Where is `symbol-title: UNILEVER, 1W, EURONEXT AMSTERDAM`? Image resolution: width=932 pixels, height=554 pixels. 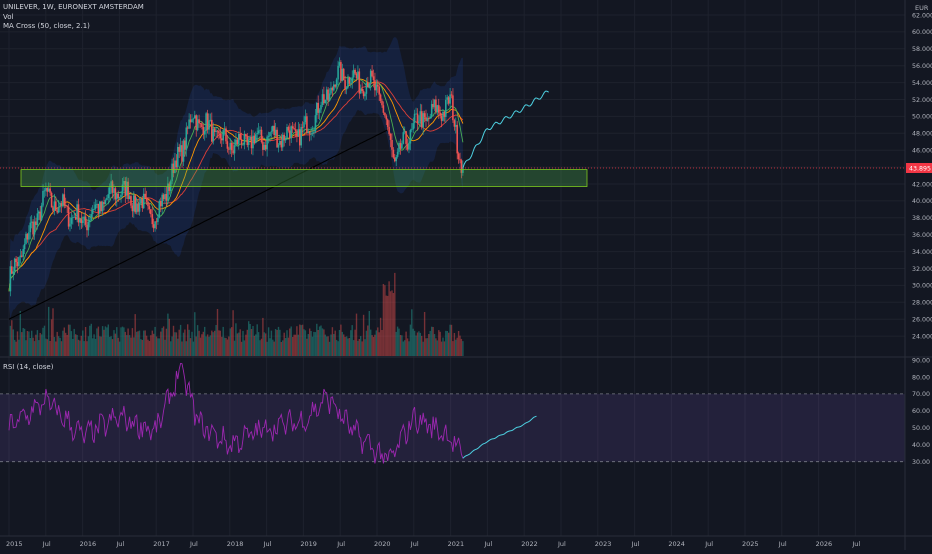
symbol-title: UNILEVER, 1W, EURONEXT AMSTERDAM is located at coordinates (73, 7).